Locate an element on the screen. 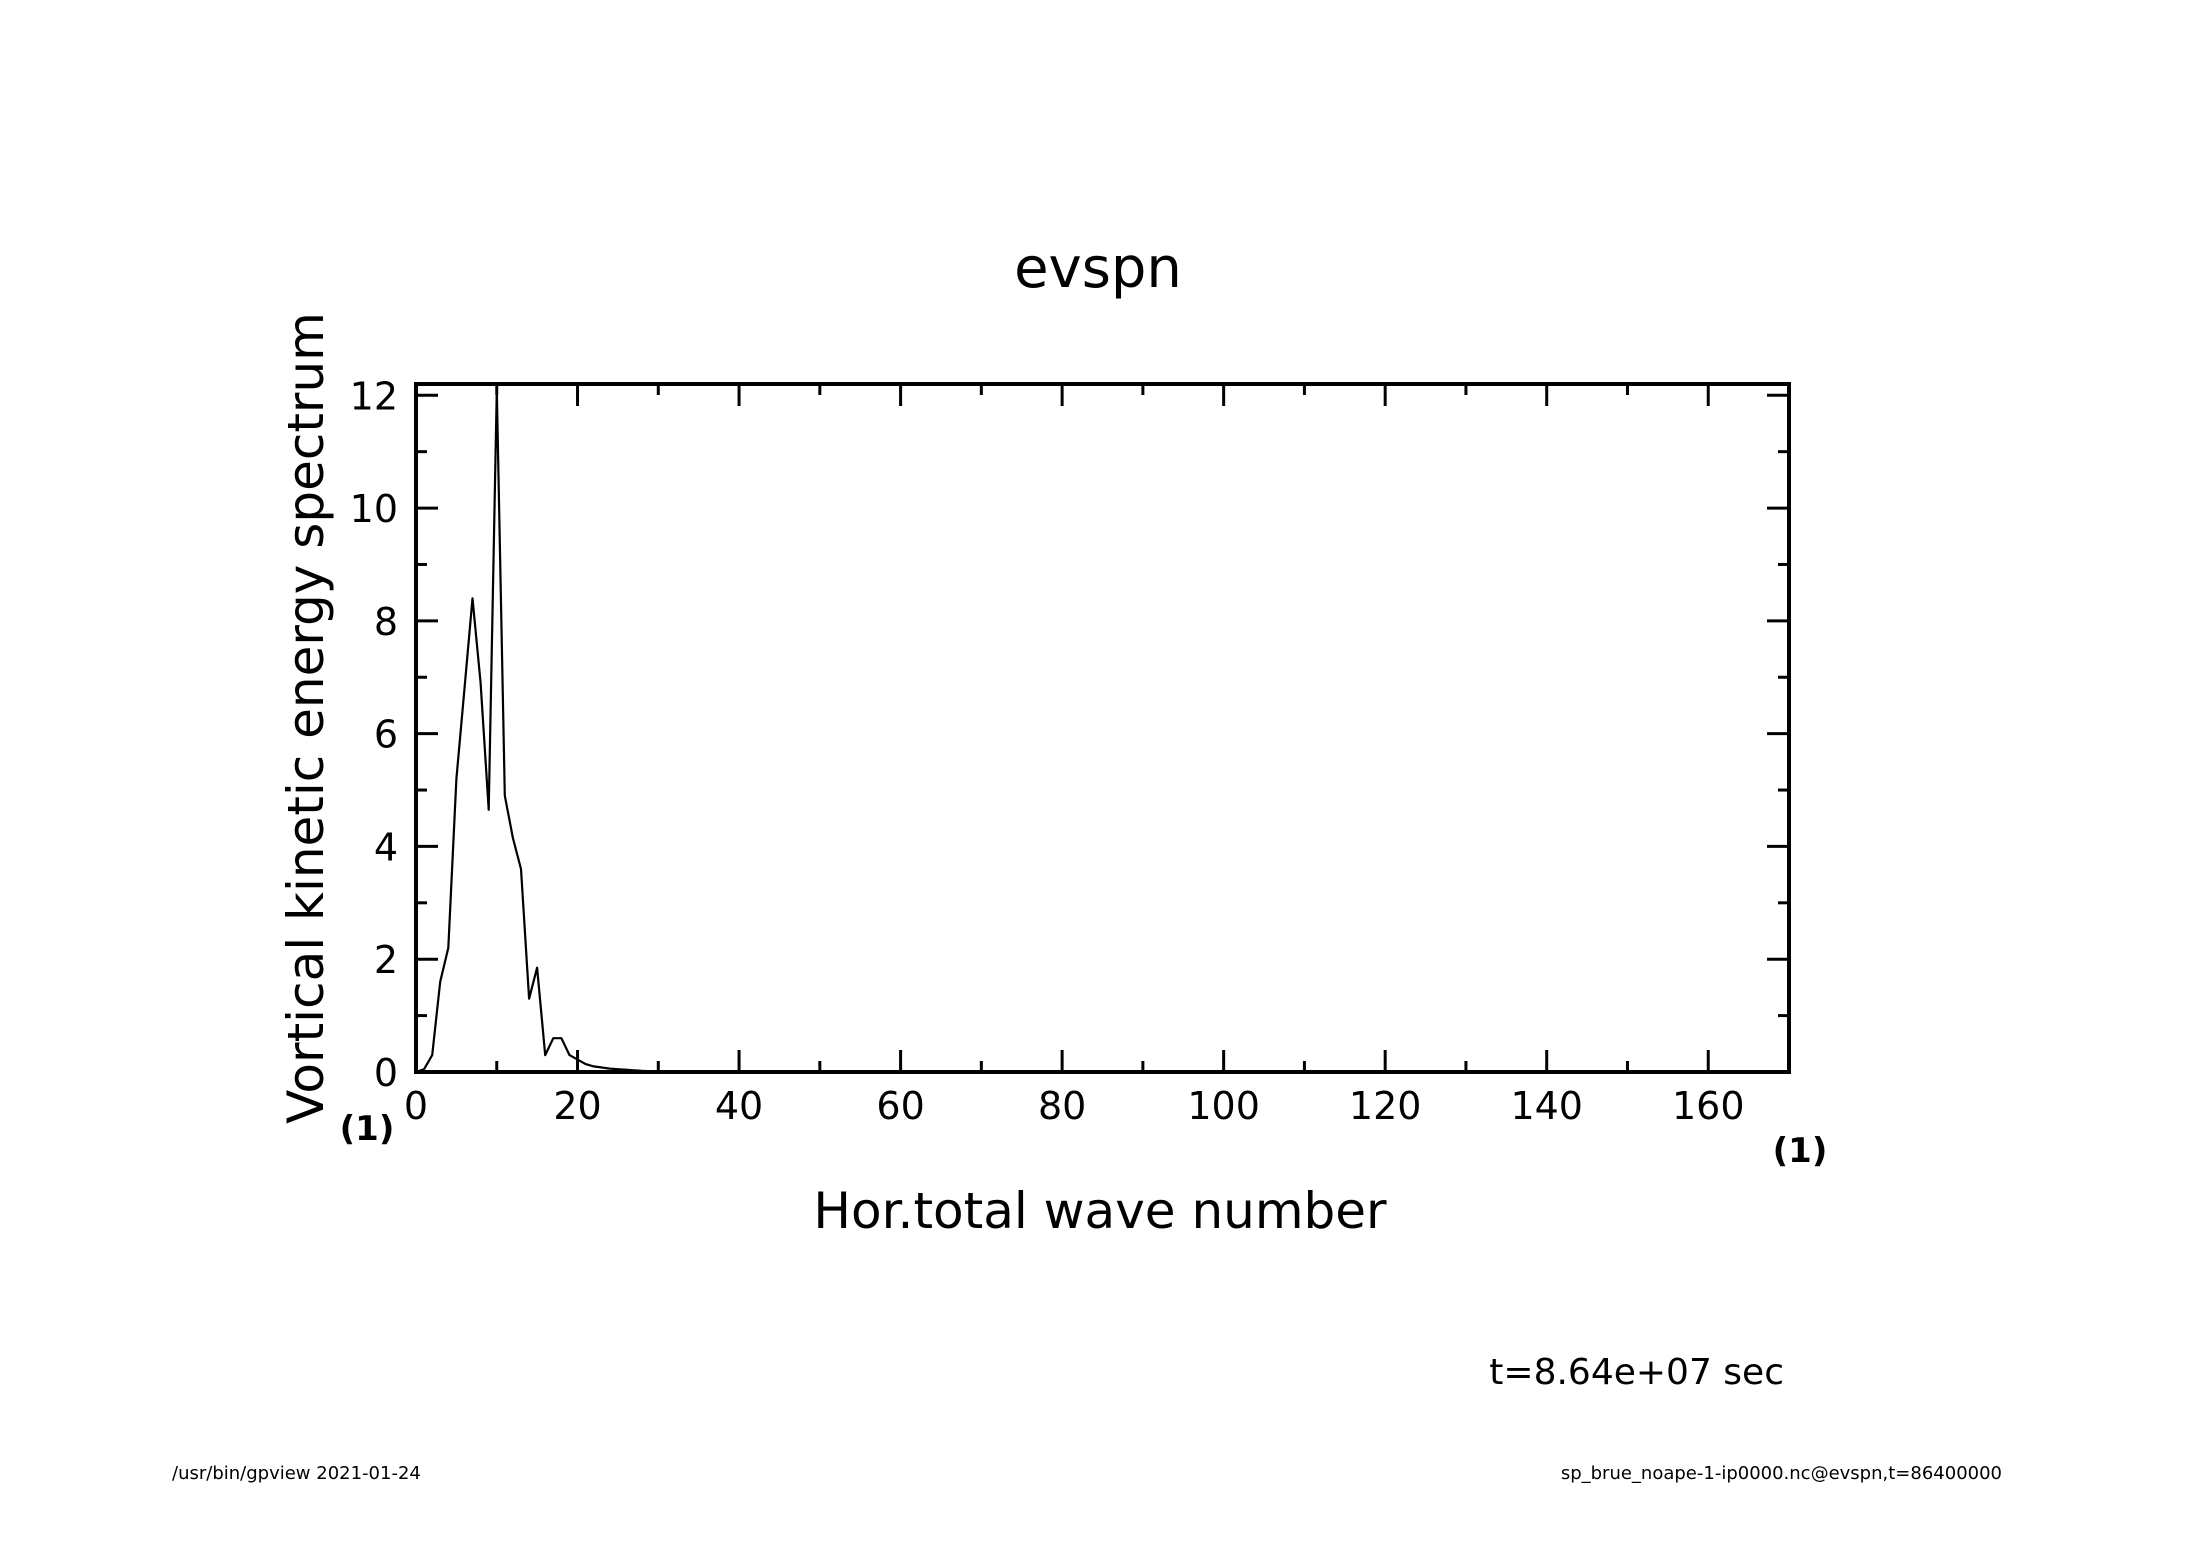 This screenshot has width=2188, height=1550. x-tick-label: 160 is located at coordinates (1708, 1106).